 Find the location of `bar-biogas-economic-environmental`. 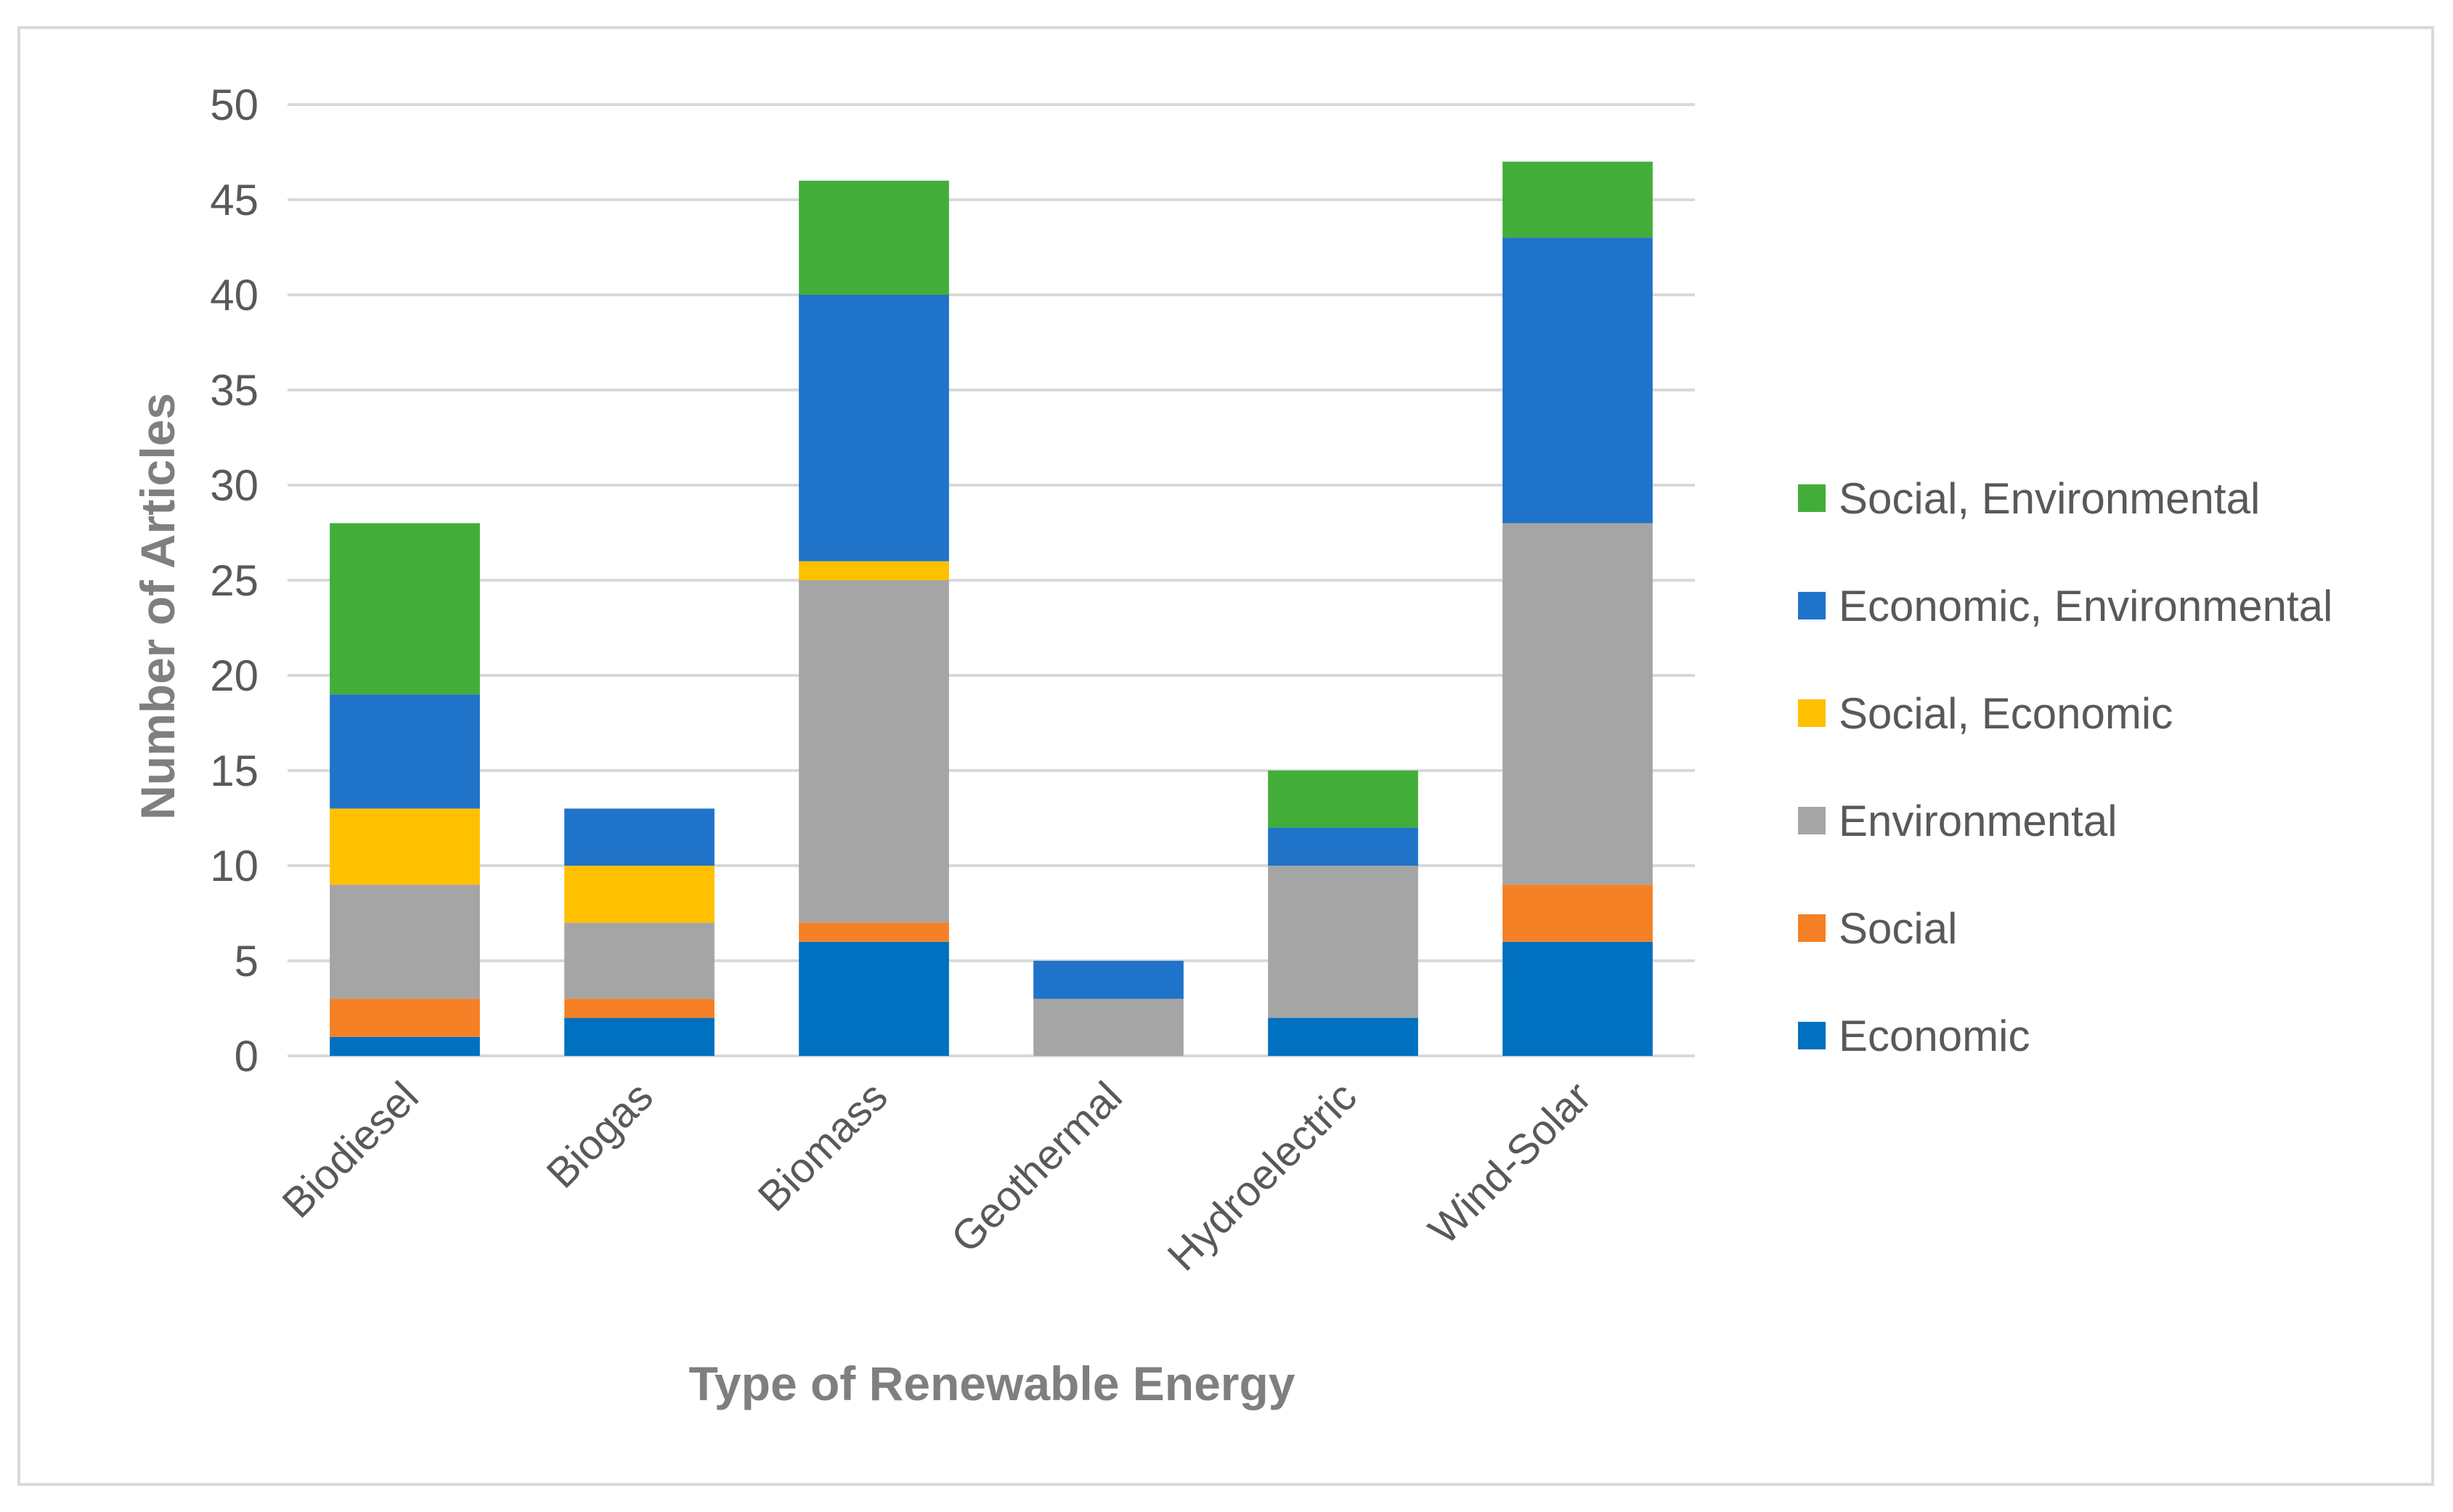

bar-biogas-economic-environmental is located at coordinates (639, 837).